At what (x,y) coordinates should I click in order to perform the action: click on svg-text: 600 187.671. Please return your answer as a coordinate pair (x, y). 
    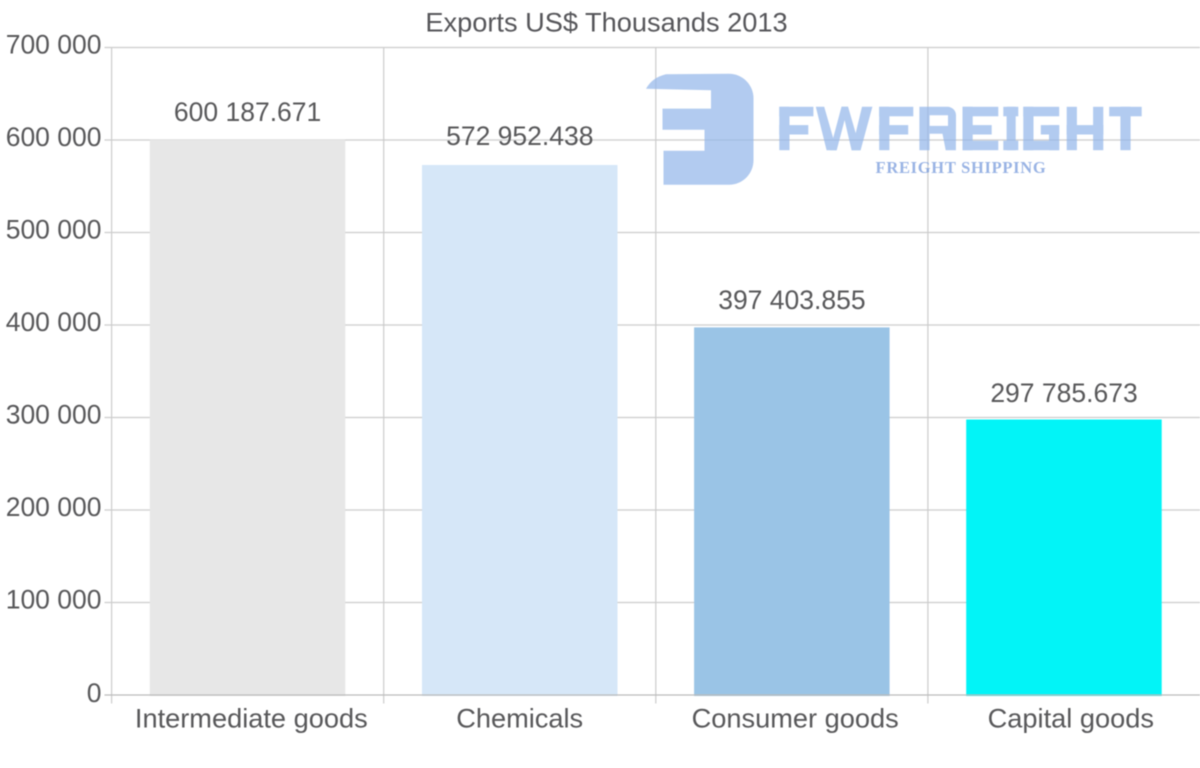
    Looking at the image, I should click on (247, 112).